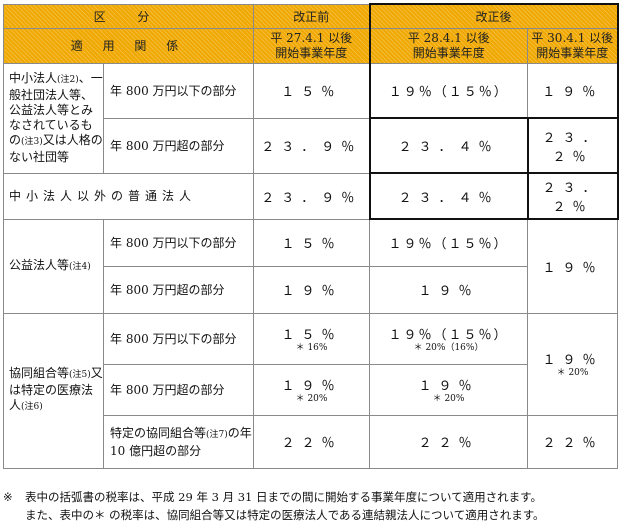 This screenshot has height=531, width=620. I want to click on public-row1-label: 年 800 万円以下の部分, so click(178, 242).